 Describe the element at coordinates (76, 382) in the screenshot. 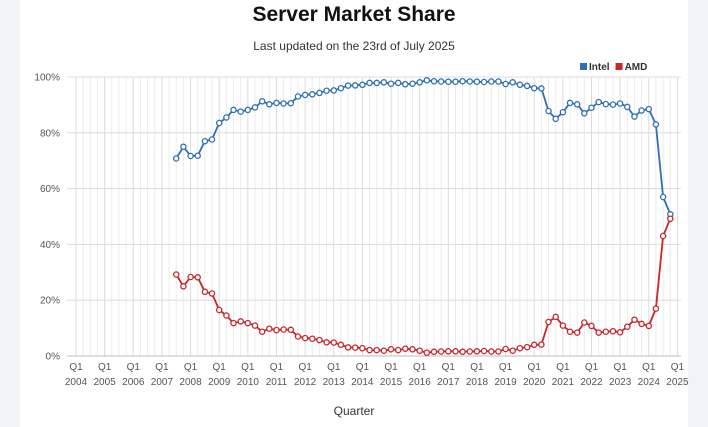

I see `x-tick-year: 2004` at that location.